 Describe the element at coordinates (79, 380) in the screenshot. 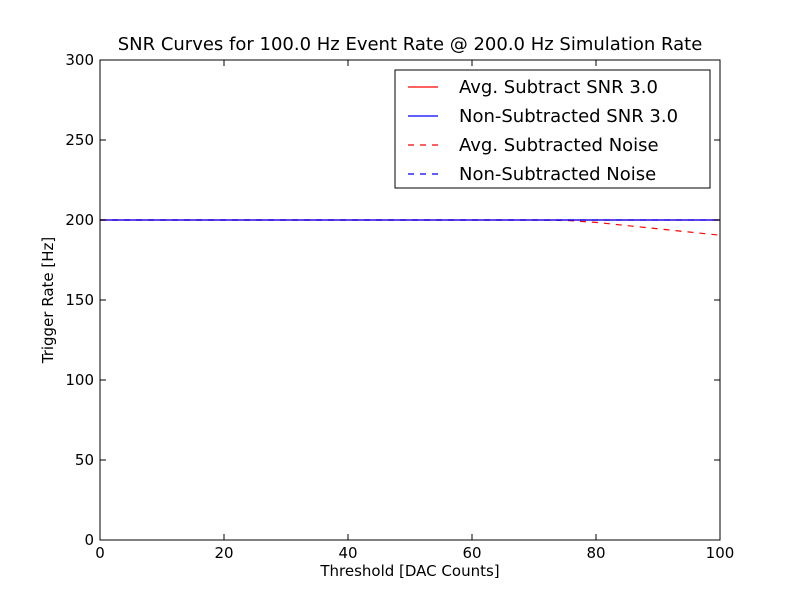

I see `y-tick-label: 100` at that location.